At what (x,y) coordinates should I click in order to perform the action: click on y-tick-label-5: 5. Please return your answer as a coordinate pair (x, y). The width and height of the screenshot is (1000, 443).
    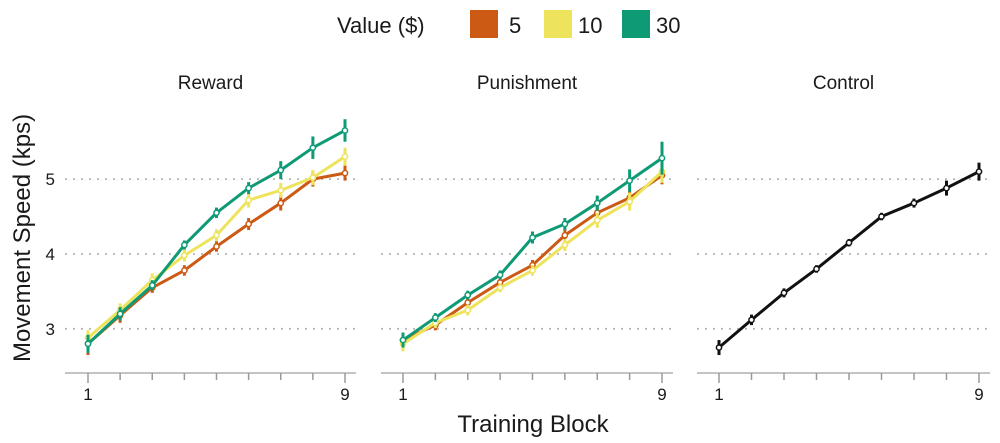
    Looking at the image, I should click on (50, 179).